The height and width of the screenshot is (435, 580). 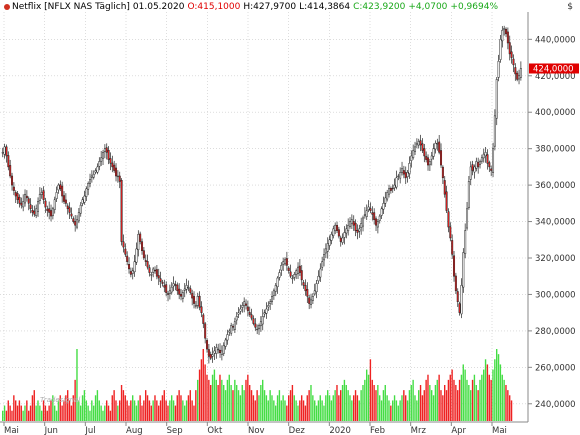 I want to click on y-tick-label: 360,0000, so click(x=555, y=186).